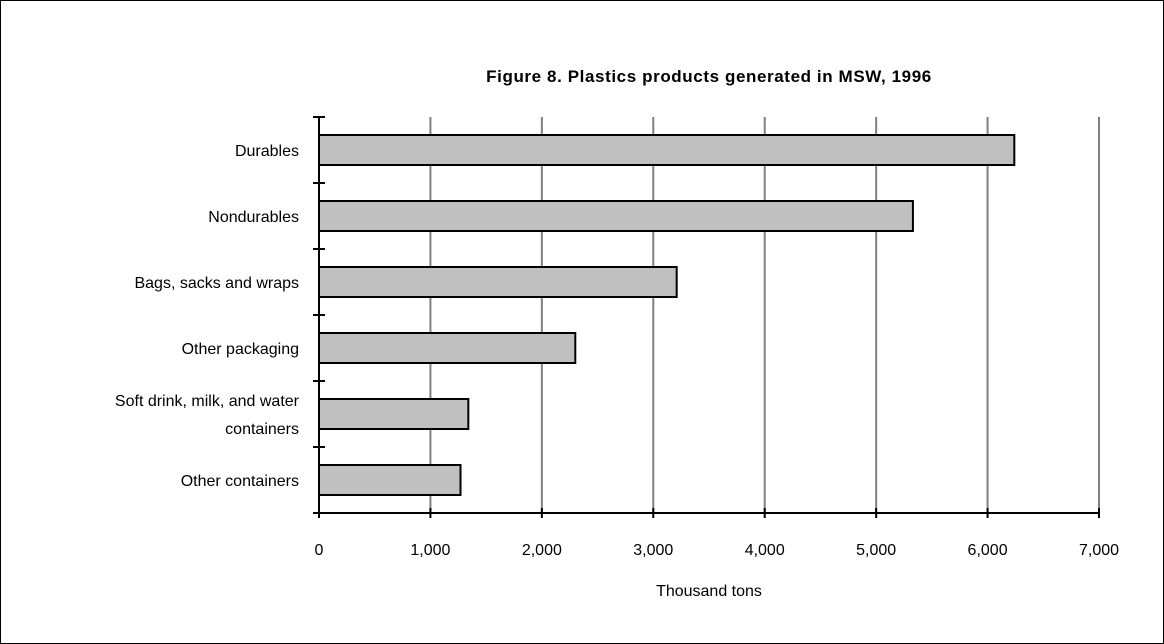  I want to click on category-label: Durables, so click(267, 151).